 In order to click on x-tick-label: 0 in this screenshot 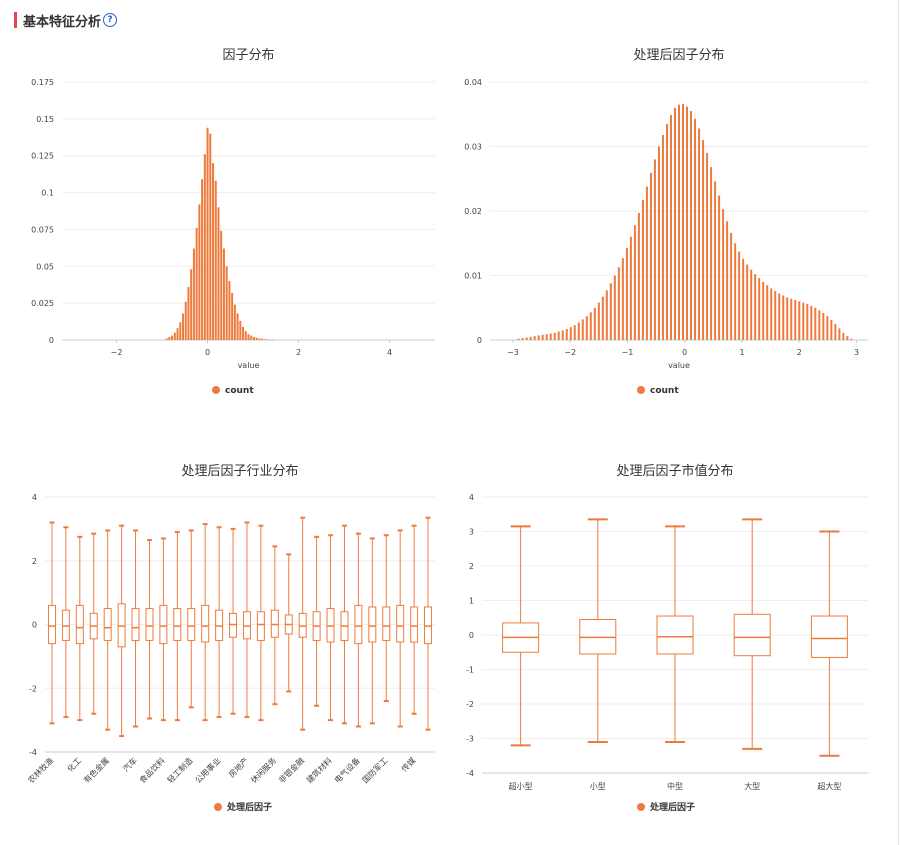, I will do `click(207, 352)`.